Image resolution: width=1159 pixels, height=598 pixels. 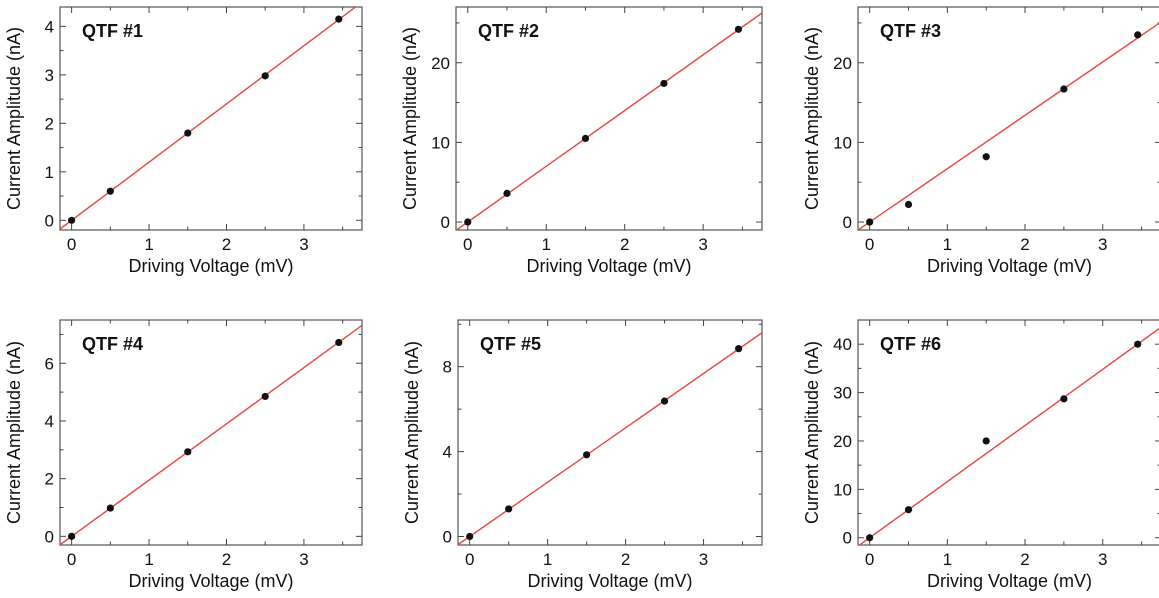 What do you see at coordinates (508, 31) in the screenshot?
I see `panel-title: QTF #2` at bounding box center [508, 31].